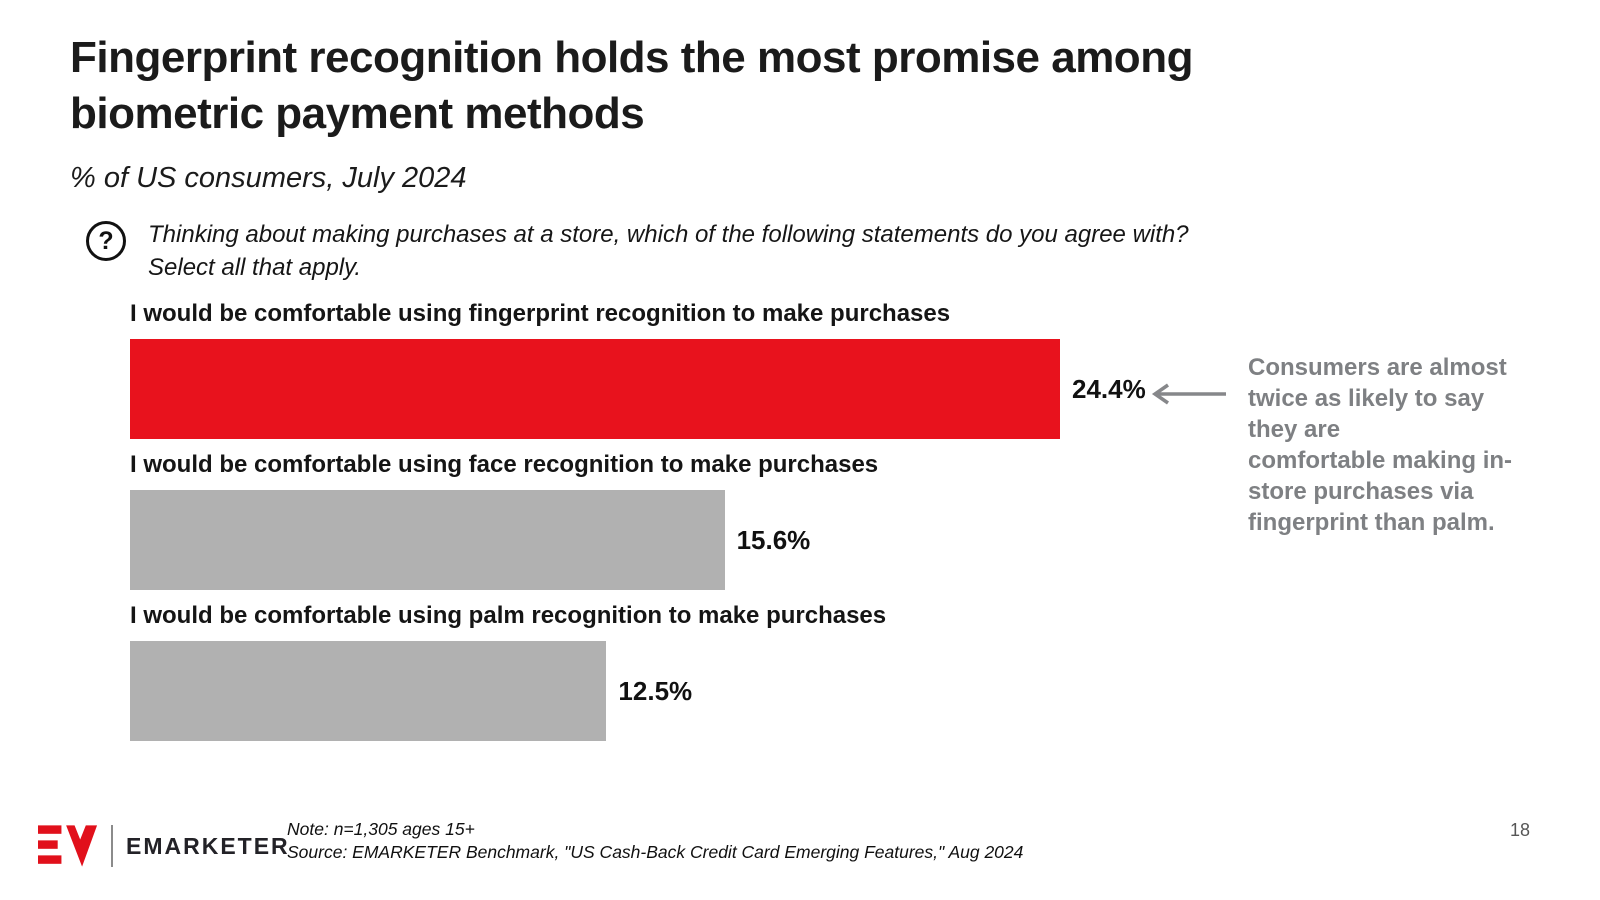 This screenshot has width=1600, height=900. What do you see at coordinates (1109, 388) in the screenshot?
I see `bar-value-label: 24.4%` at bounding box center [1109, 388].